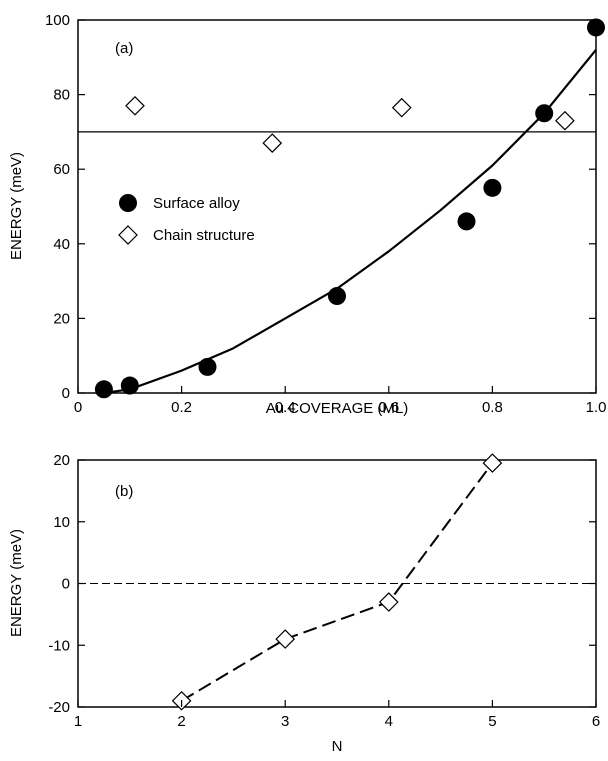  Describe the element at coordinates (16, 583) in the screenshot. I see `panel-b-y-axis-title: ENERGY (meV)` at that location.